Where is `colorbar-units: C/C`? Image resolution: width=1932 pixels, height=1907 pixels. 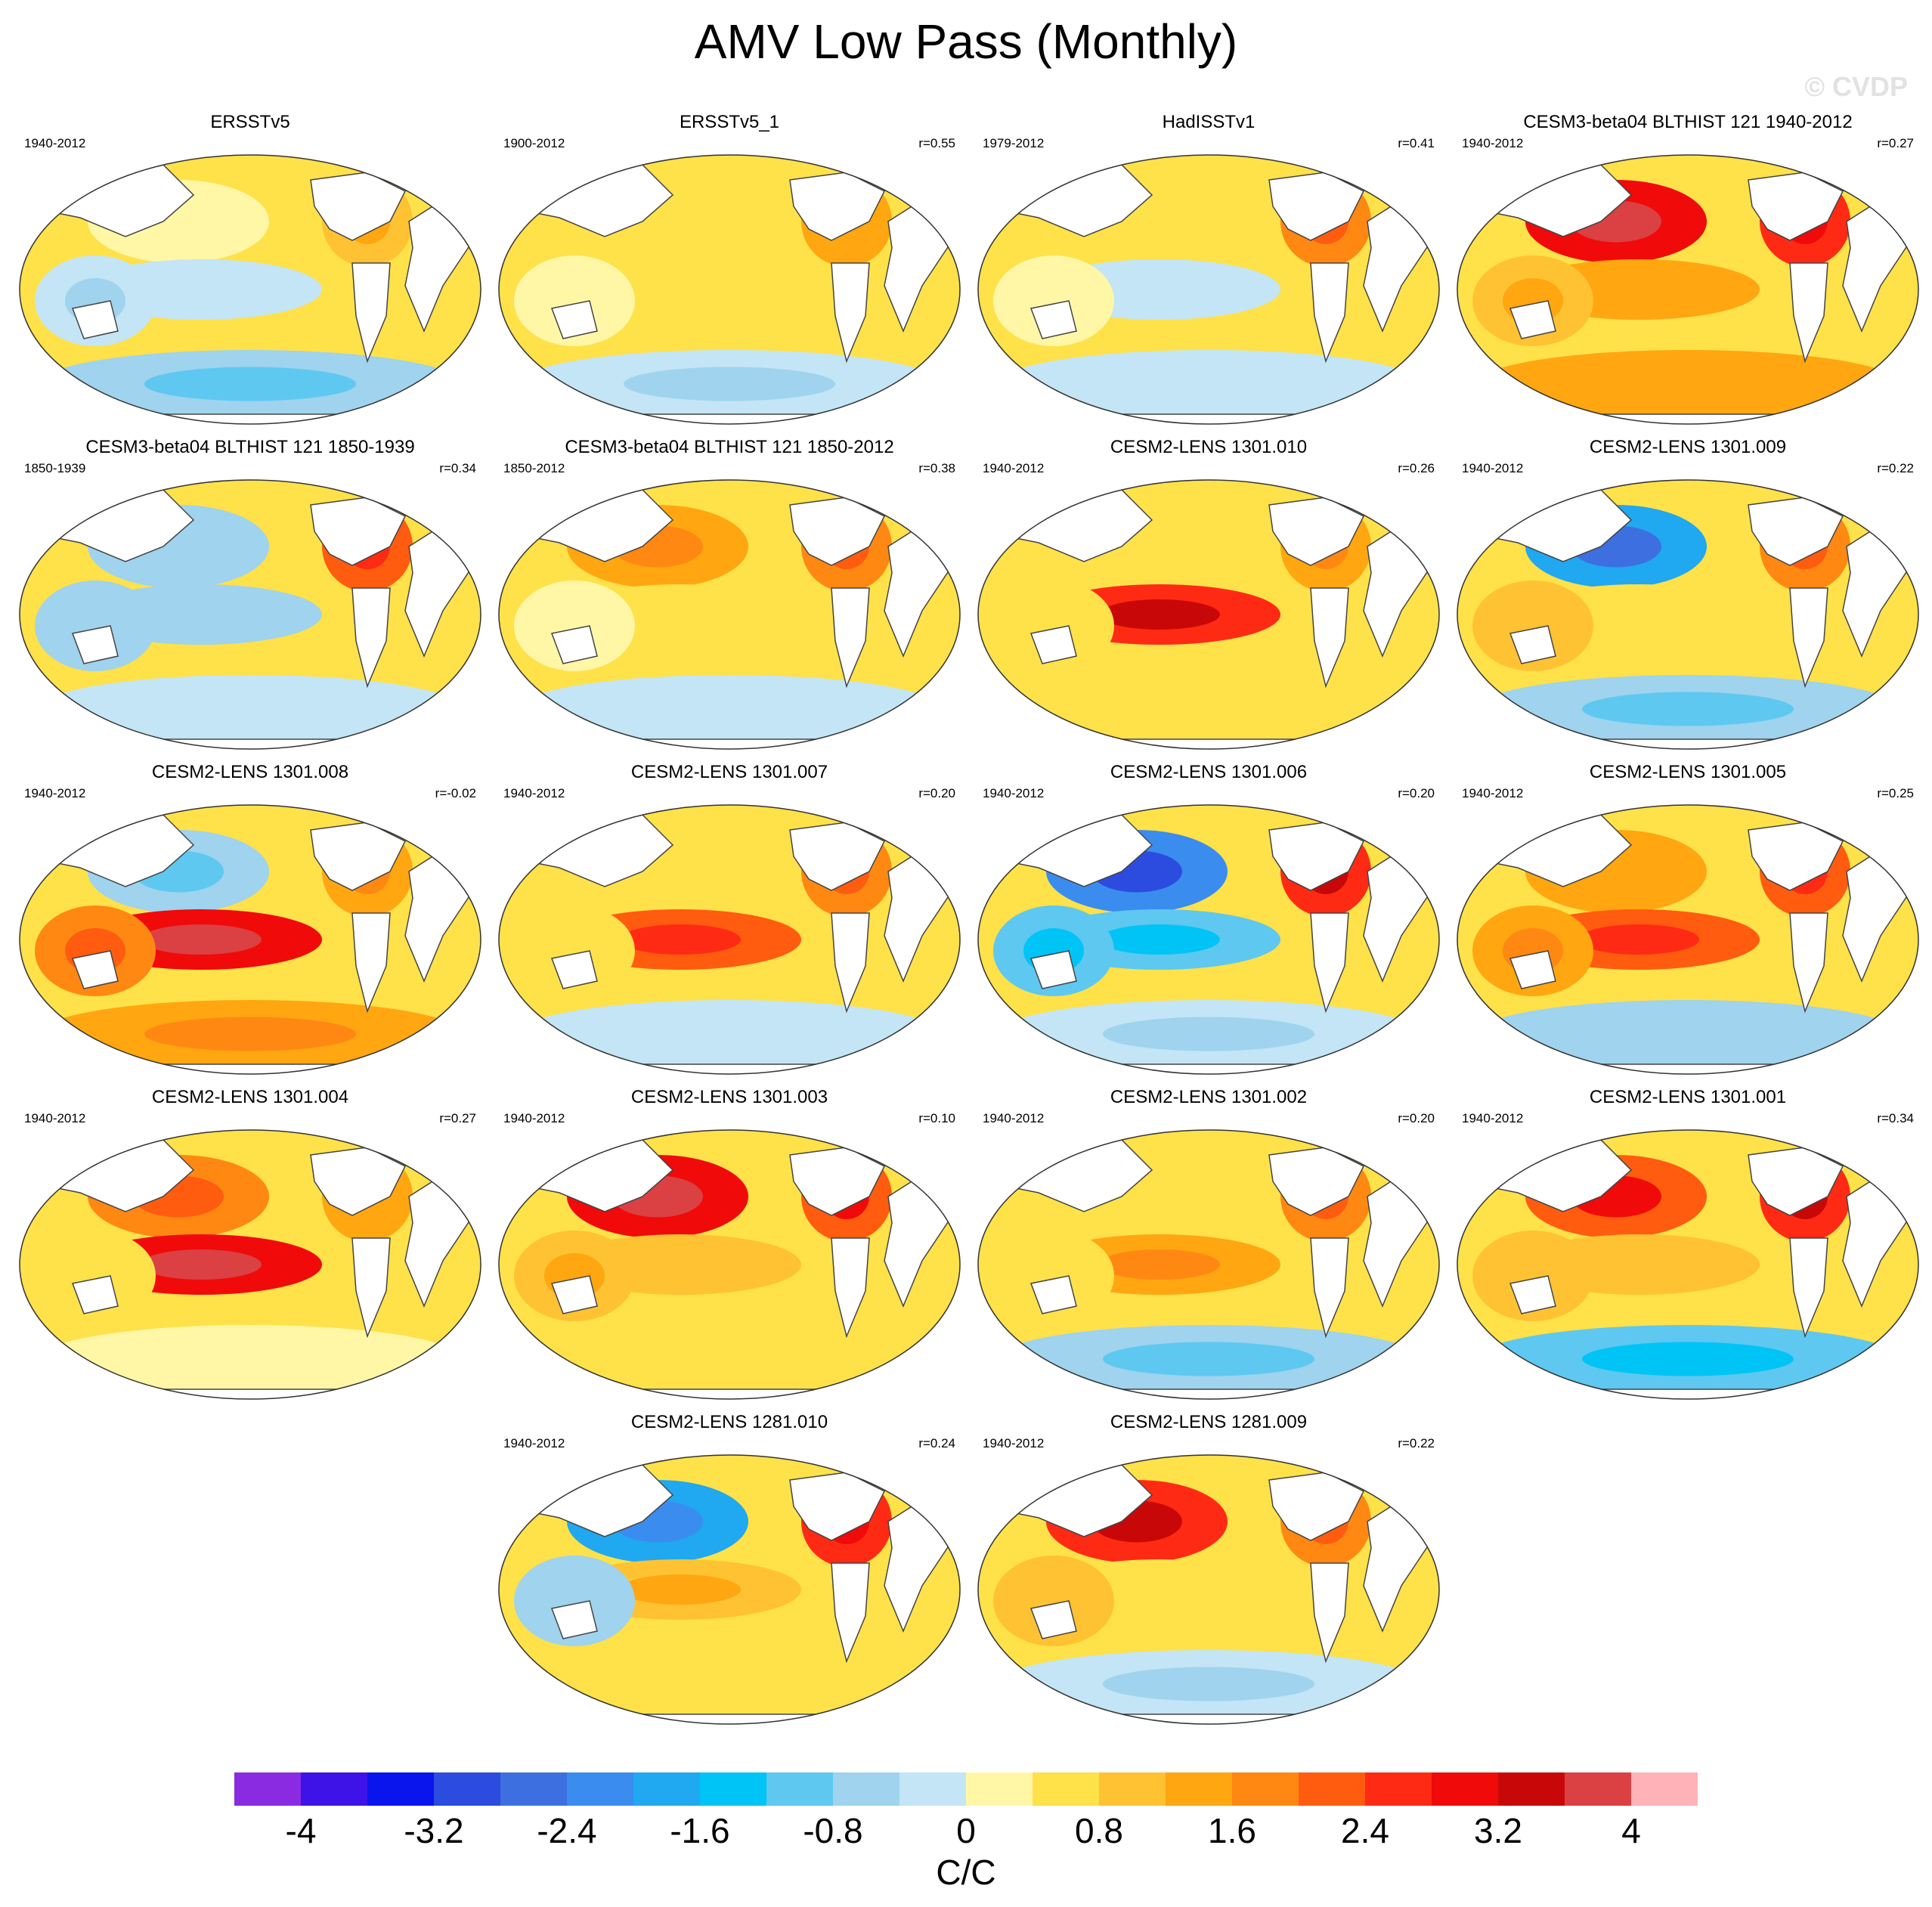
colorbar-units: C/C is located at coordinates (966, 1873).